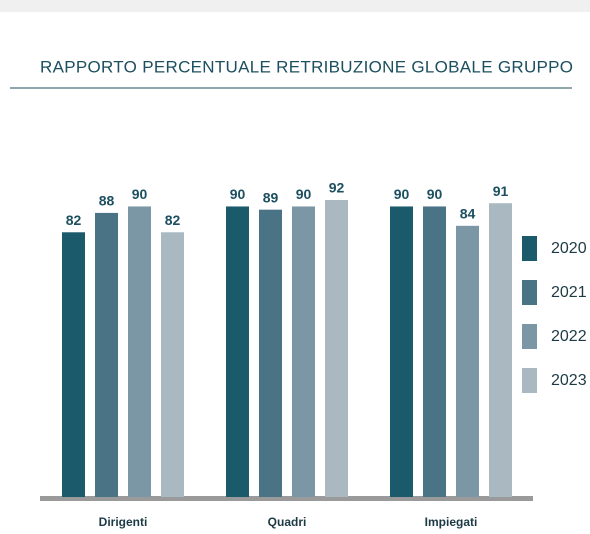  I want to click on legend-label: 2020, so click(569, 248).